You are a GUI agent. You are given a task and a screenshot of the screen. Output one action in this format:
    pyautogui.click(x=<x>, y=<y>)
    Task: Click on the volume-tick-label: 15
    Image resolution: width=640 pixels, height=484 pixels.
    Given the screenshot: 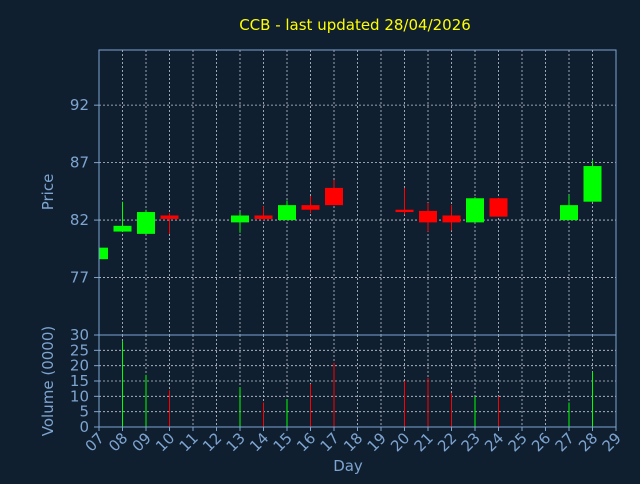 What is the action you would take?
    pyautogui.click(x=79, y=381)
    